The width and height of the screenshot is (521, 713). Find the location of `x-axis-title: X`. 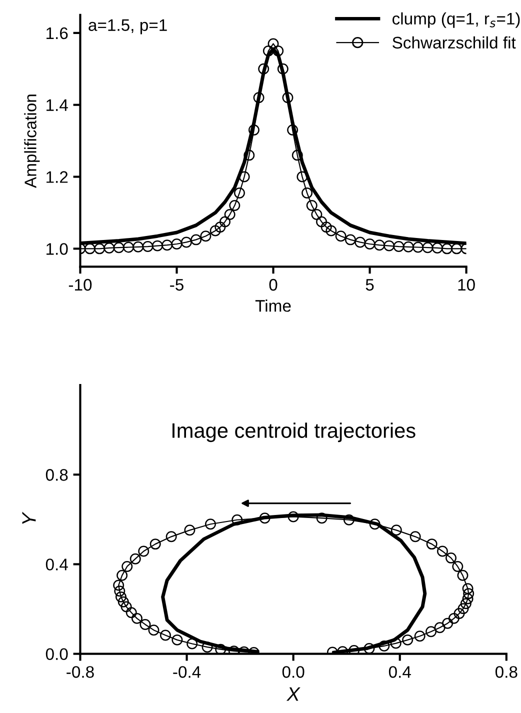

x-axis-title: X is located at coordinates (293, 694).